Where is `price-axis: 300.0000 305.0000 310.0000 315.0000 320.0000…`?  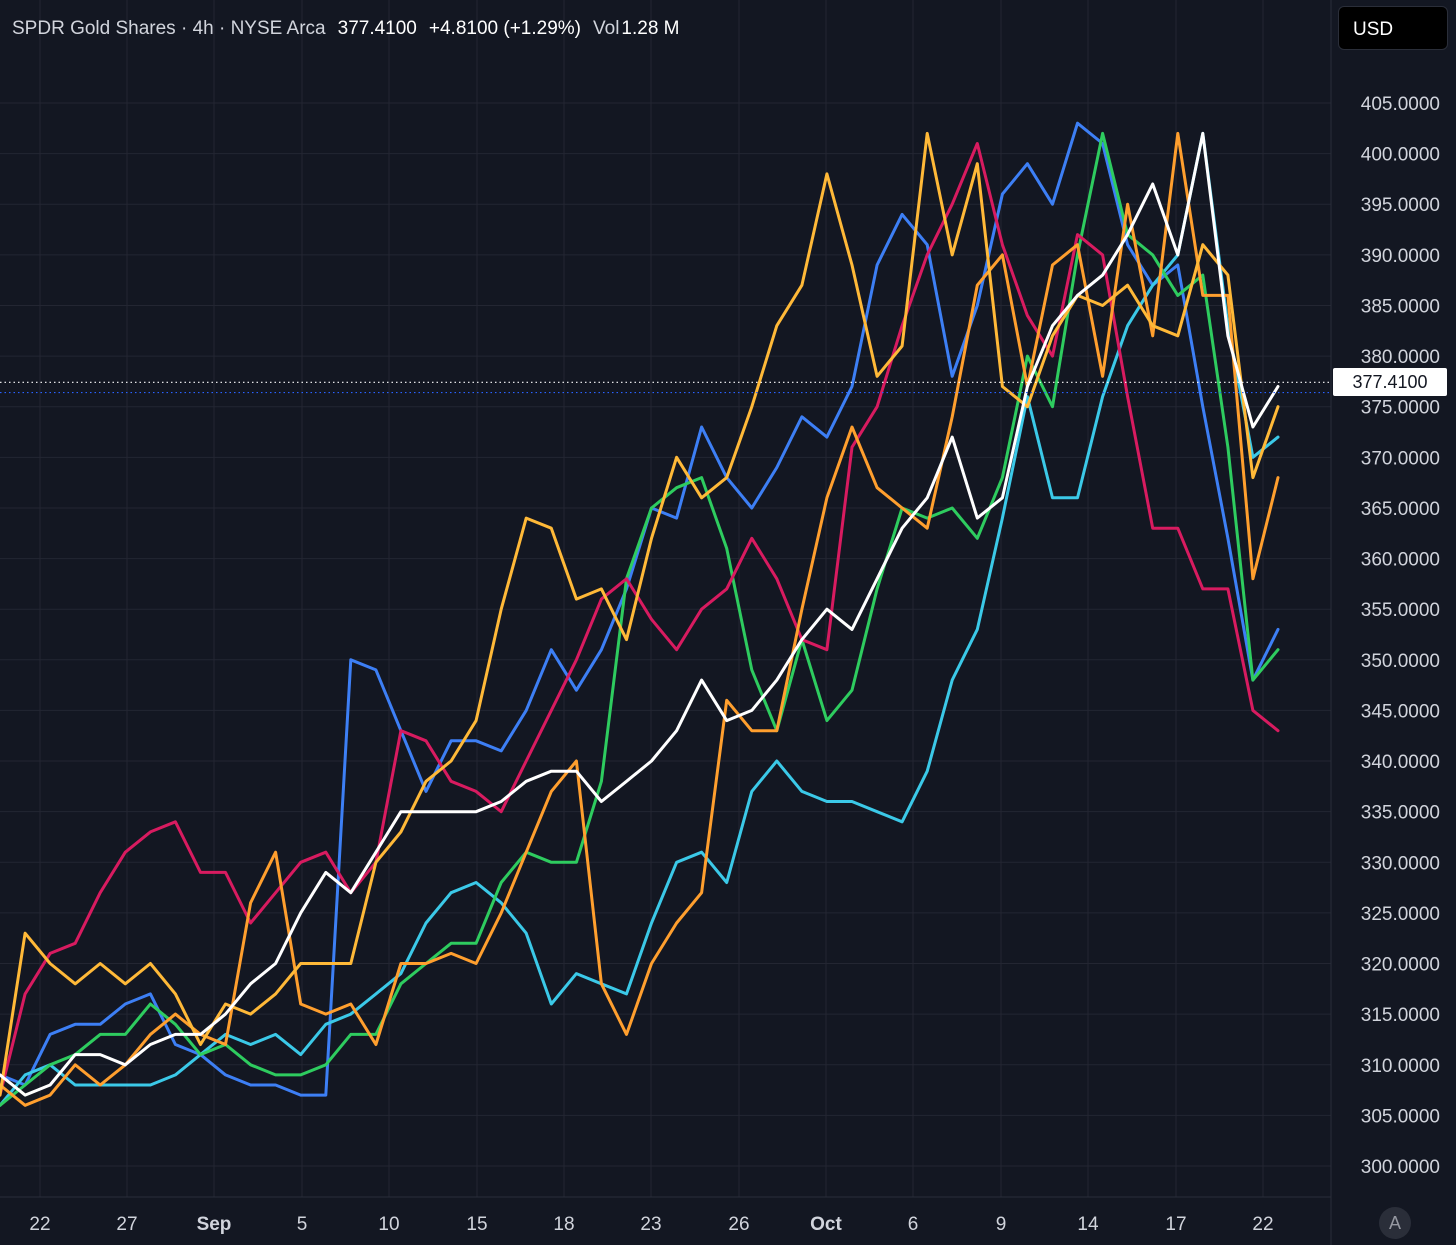
price-axis: 300.0000 305.0000 310.0000 315.0000 320.0000… is located at coordinates (1400, 636).